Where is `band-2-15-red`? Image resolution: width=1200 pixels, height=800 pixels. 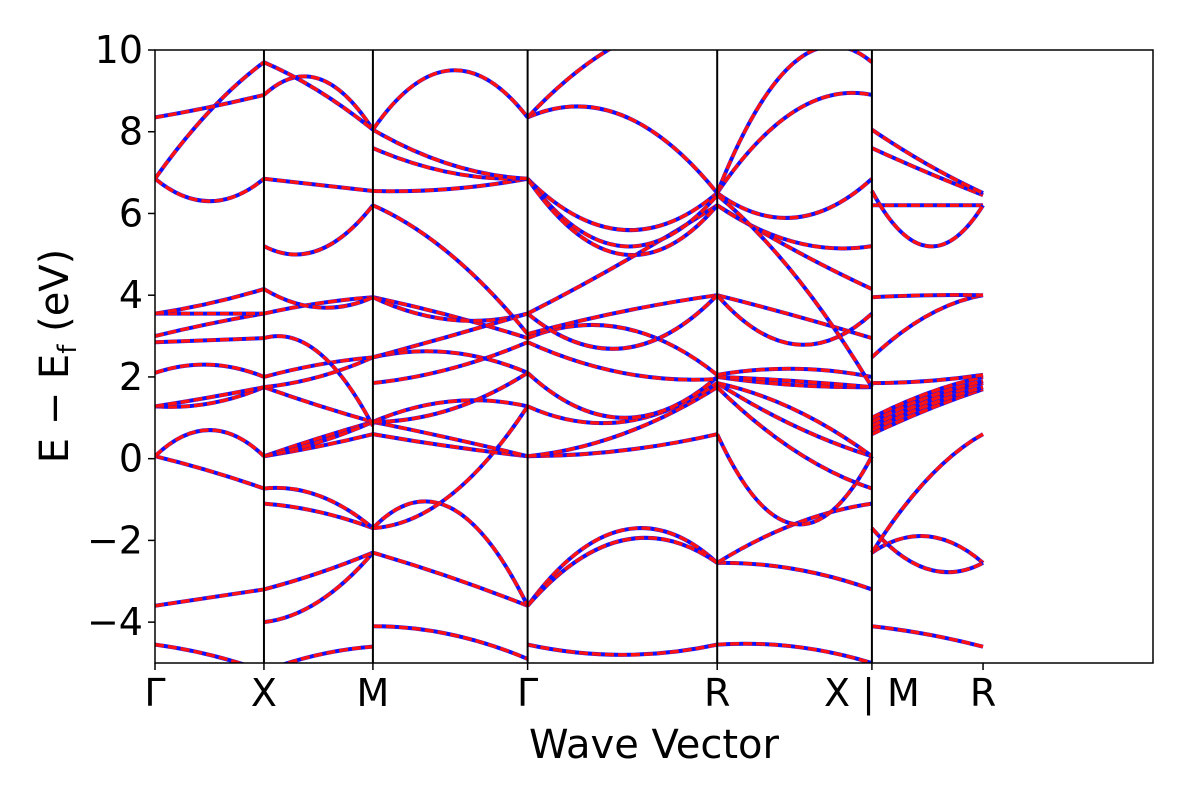 band-2-15-red is located at coordinates (450, 163).